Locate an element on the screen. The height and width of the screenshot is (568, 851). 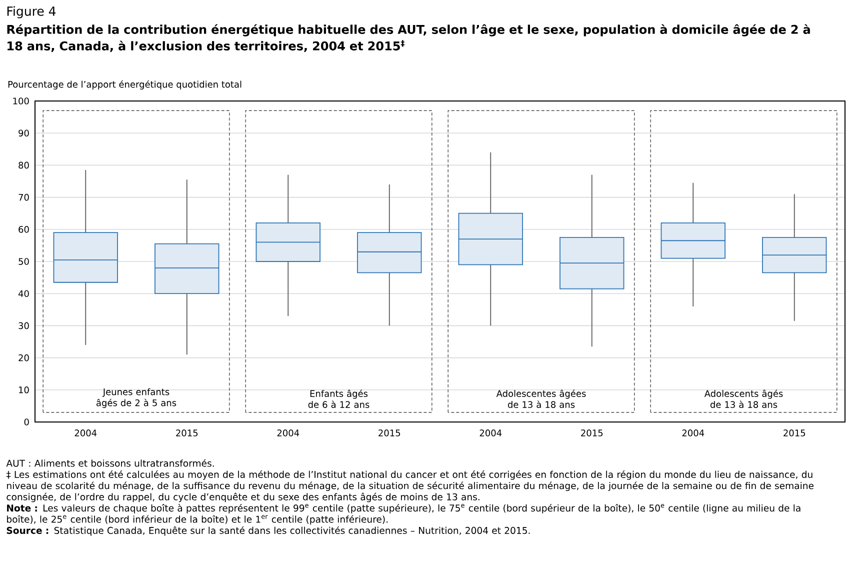
y-tick-label: 60 is located at coordinates (23, 229).